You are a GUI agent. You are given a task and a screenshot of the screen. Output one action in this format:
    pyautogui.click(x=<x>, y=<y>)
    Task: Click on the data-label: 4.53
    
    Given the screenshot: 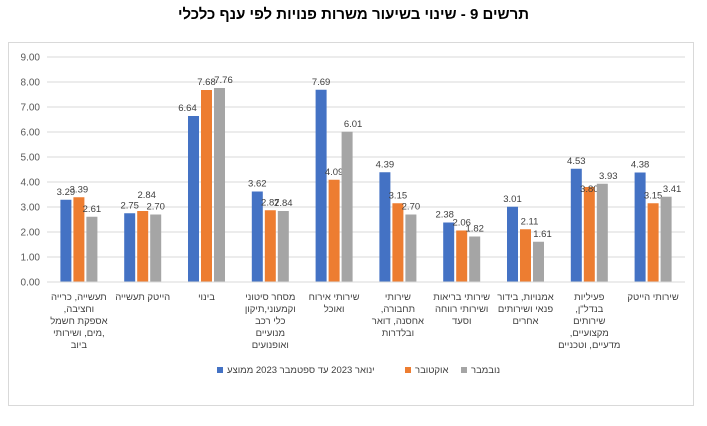 What is the action you would take?
    pyautogui.click(x=576, y=161)
    